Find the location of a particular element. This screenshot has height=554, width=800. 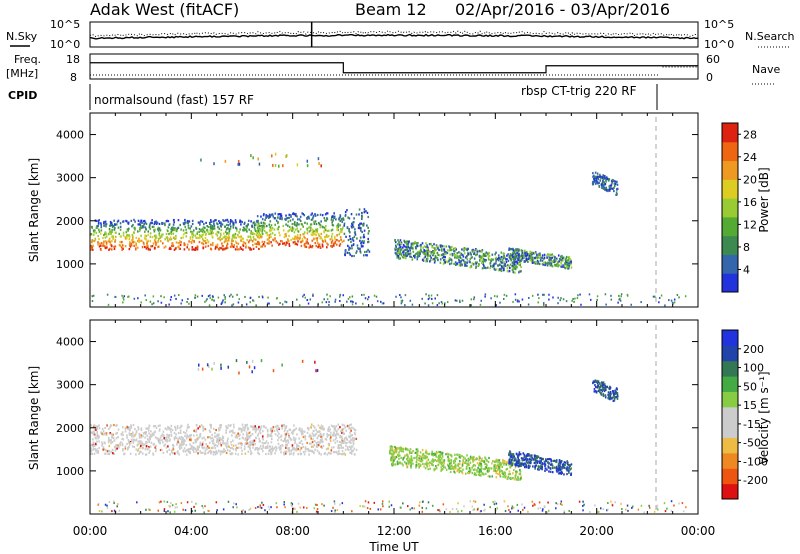

nsky-line is located at coordinates (394, 36).